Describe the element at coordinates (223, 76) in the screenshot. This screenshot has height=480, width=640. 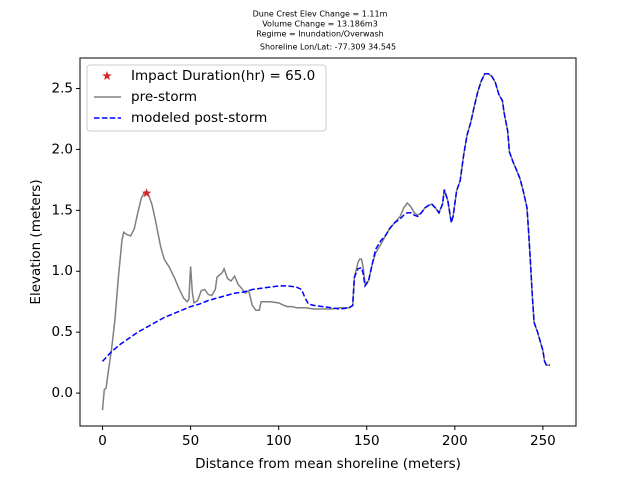
I see `legend-label: Impact Duration(hr) = 65.0` at that location.